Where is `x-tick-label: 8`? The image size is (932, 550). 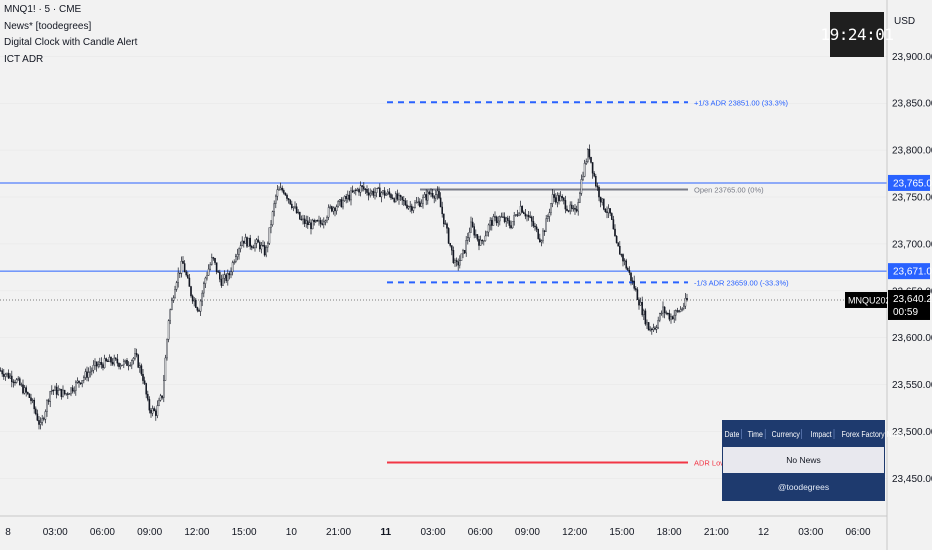
x-tick-label: 8 is located at coordinates (8, 532).